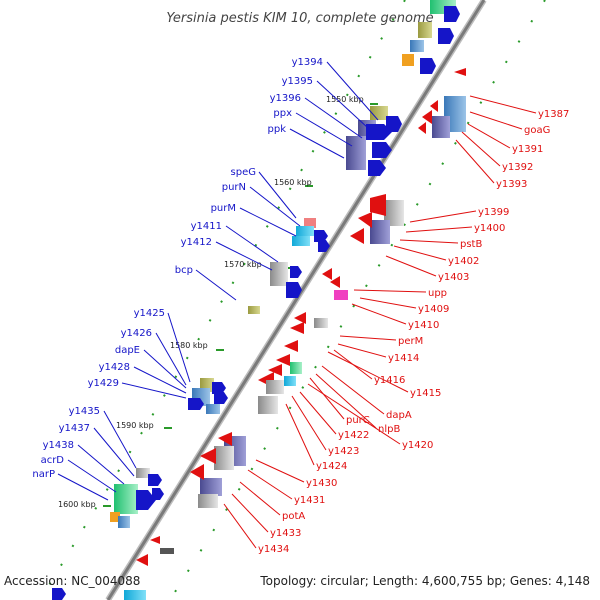 The width and height of the screenshot is (600, 600). I want to click on gene-label: dapA, so click(399, 415).